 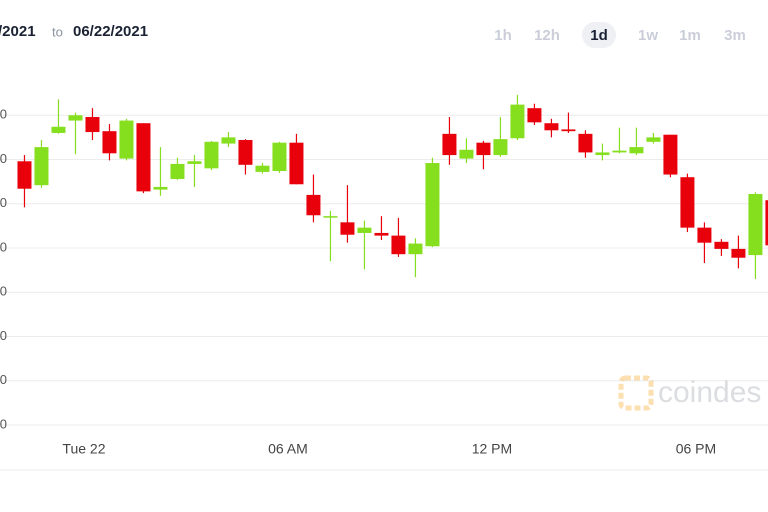 What do you see at coordinates (648, 35) in the screenshot?
I see `range-button: 1w` at bounding box center [648, 35].